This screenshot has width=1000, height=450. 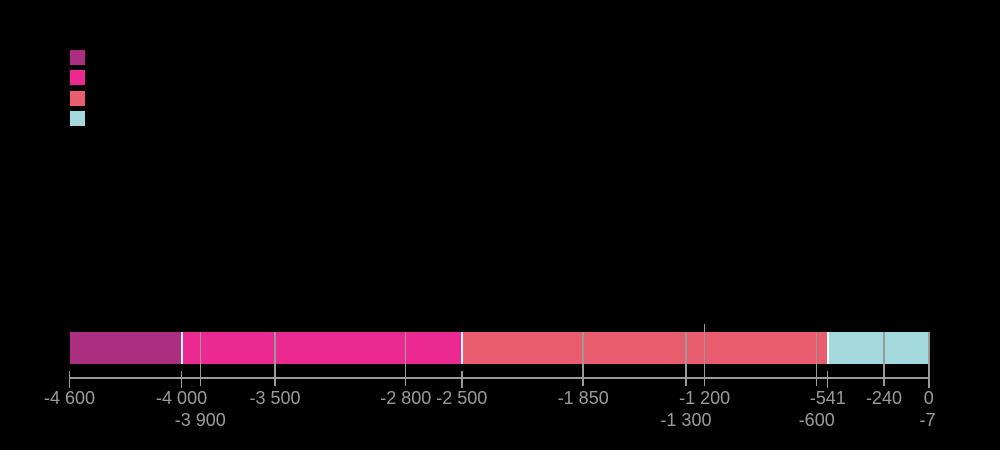 What do you see at coordinates (182, 398) in the screenshot?
I see `tick-label: -4 000` at bounding box center [182, 398].